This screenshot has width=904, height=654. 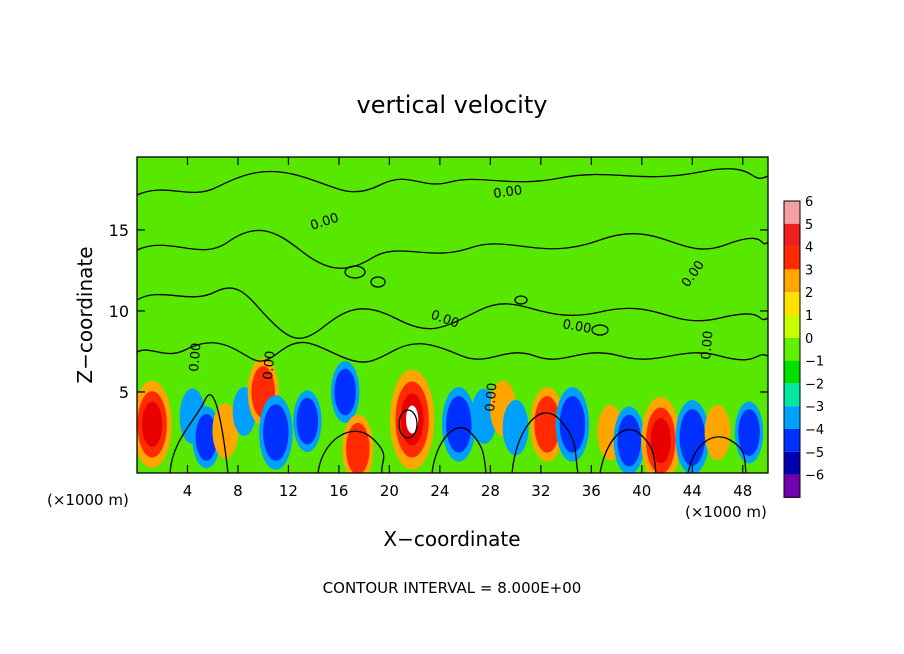 I want to click on x-tick-label: 12, so click(x=288, y=491).